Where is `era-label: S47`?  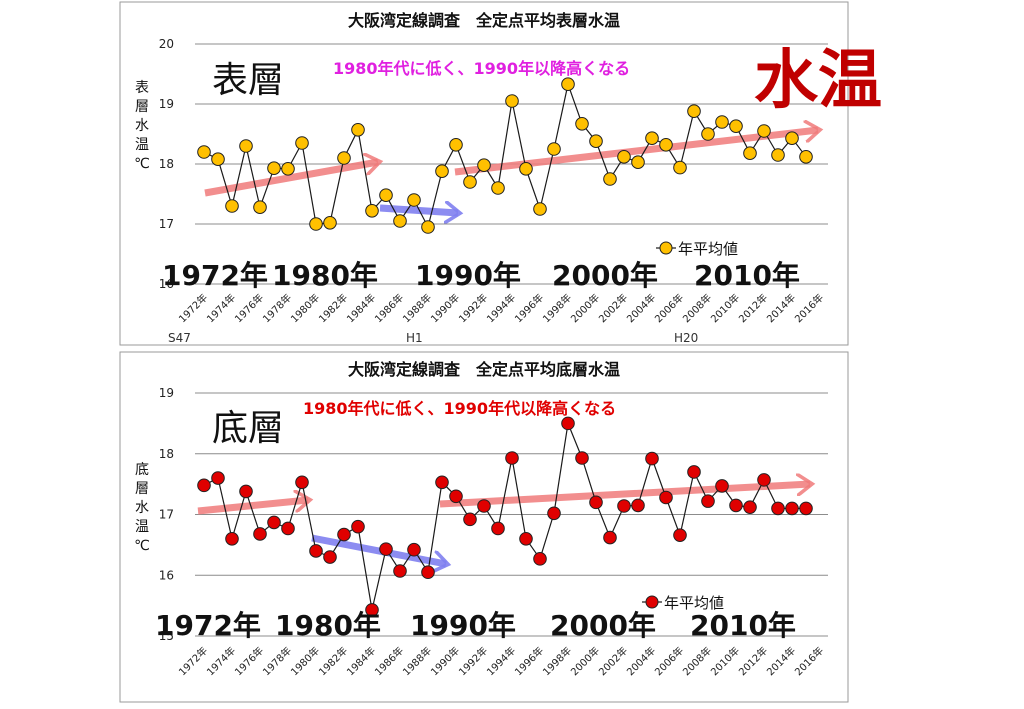
era-label: S47 is located at coordinates (179, 338).